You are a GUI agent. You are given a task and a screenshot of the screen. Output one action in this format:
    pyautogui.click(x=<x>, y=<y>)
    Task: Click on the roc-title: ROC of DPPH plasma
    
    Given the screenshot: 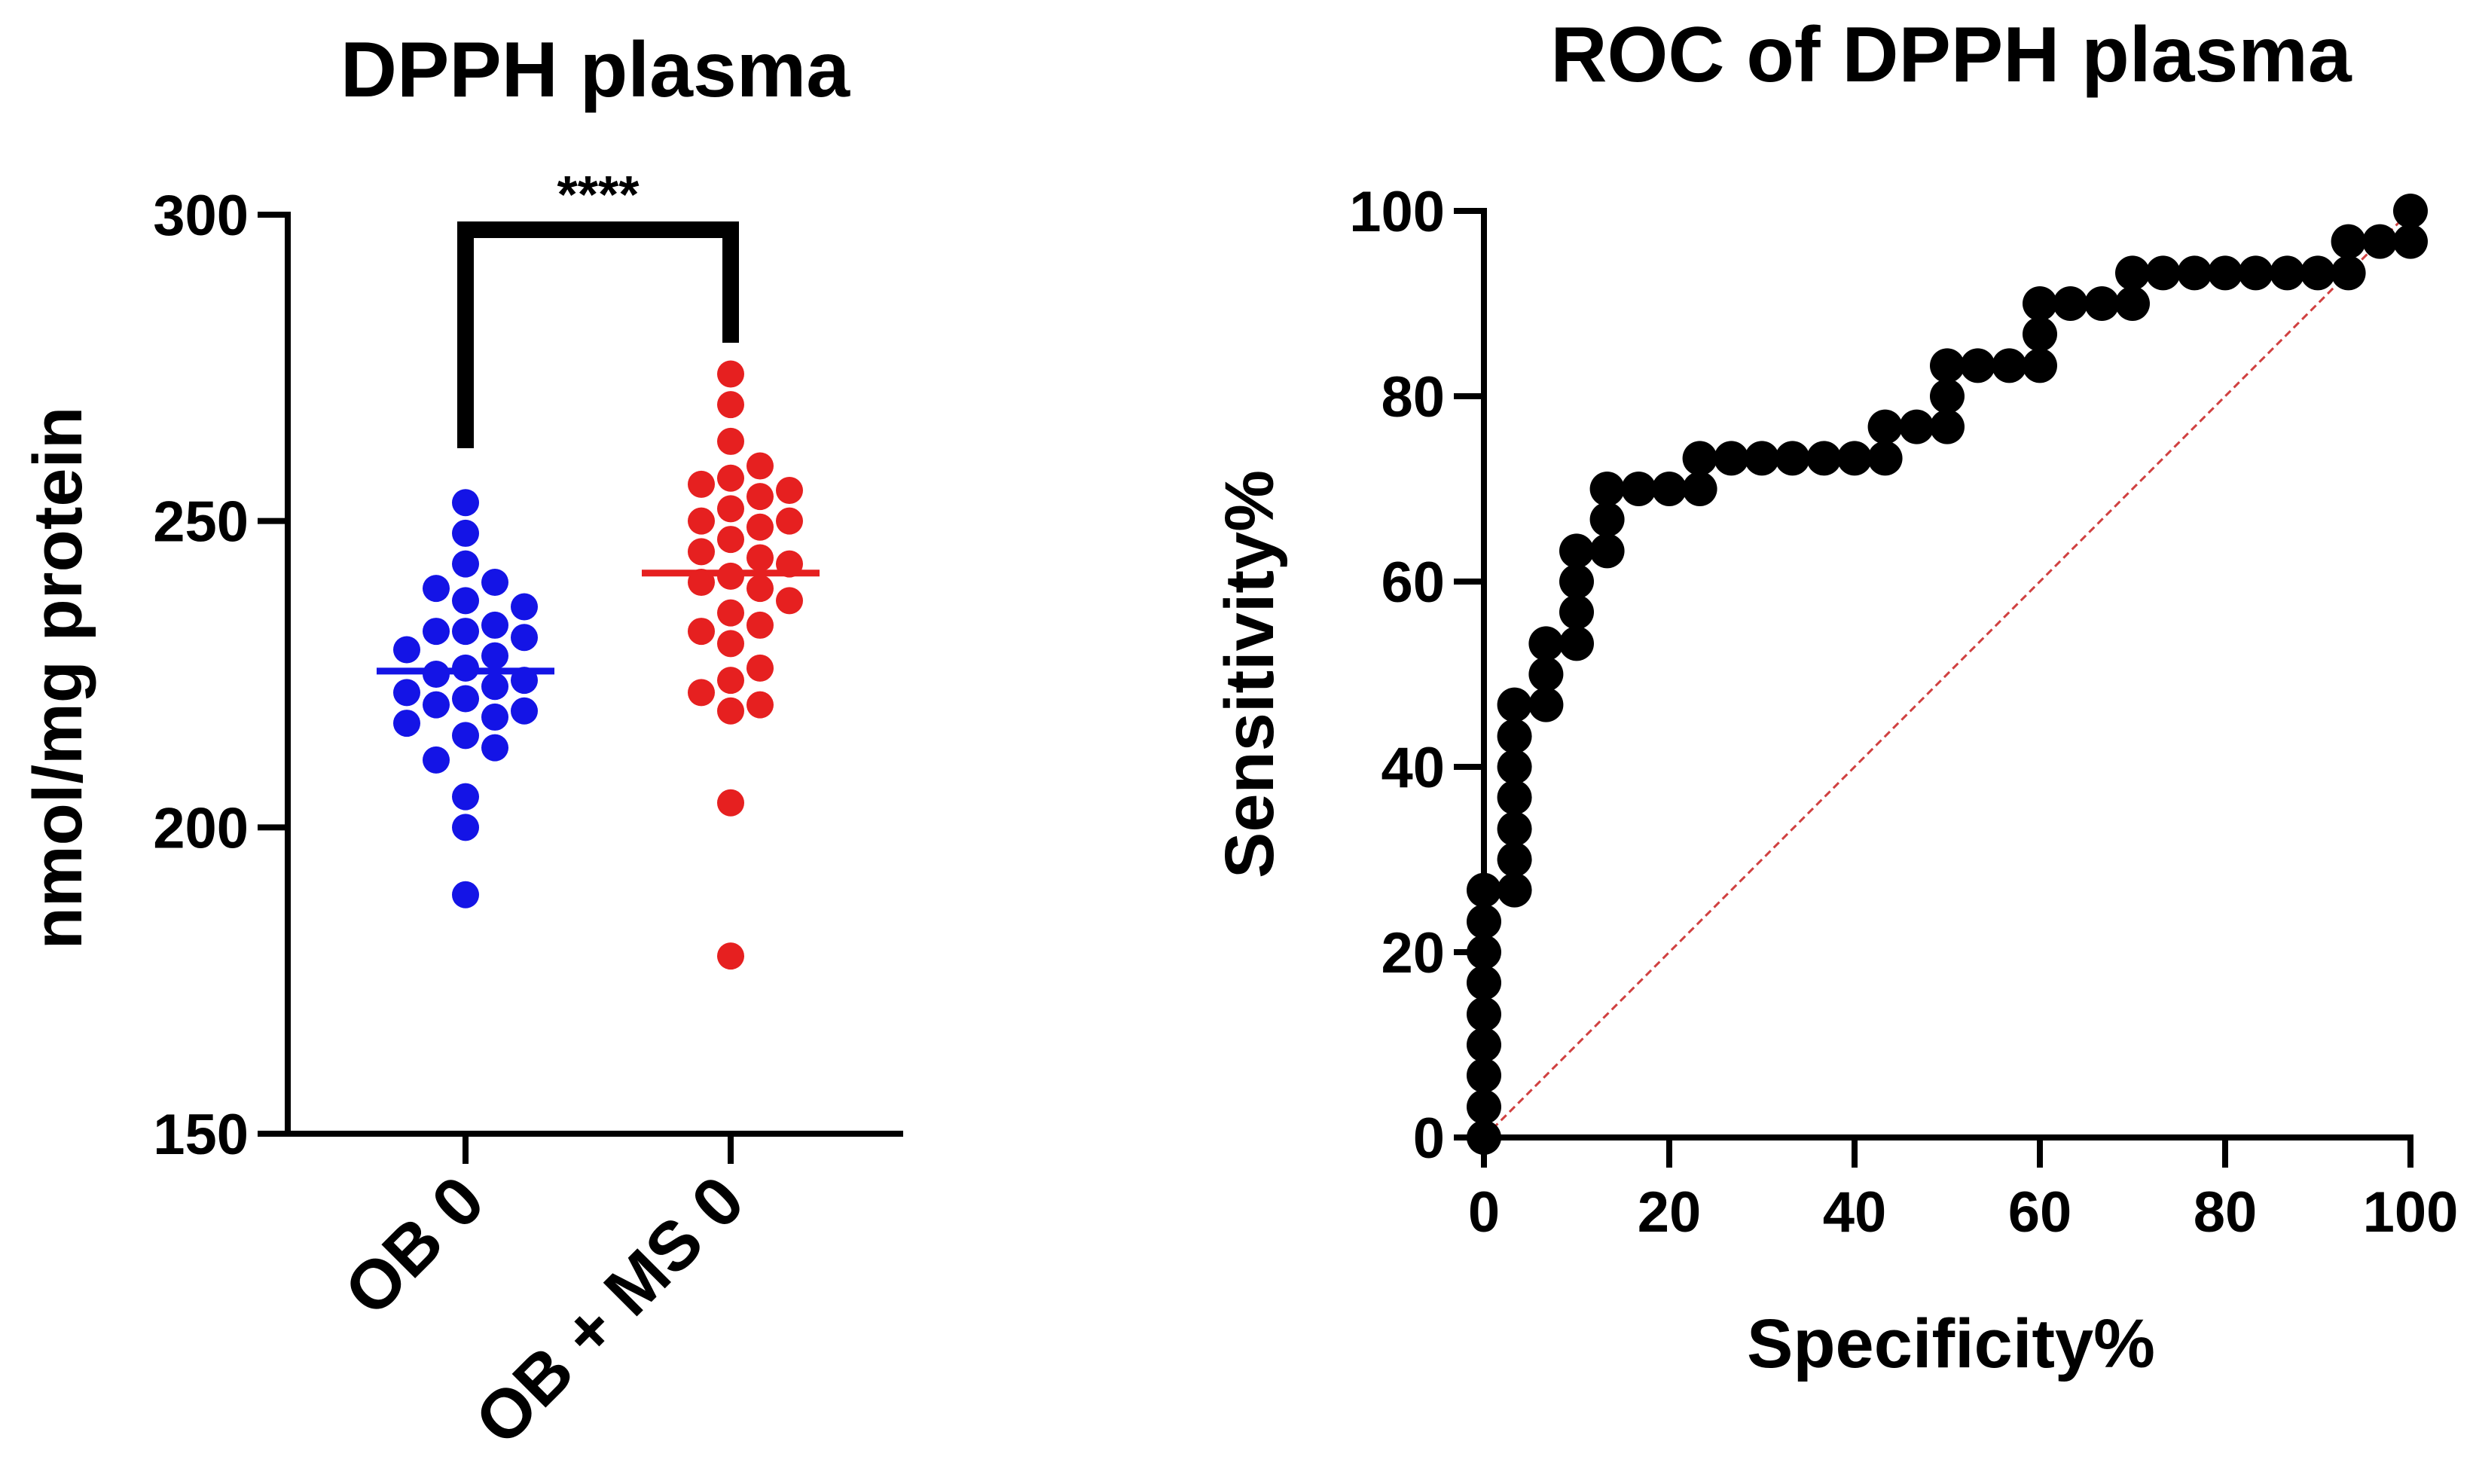 What is the action you would take?
    pyautogui.click(x=1951, y=55)
    